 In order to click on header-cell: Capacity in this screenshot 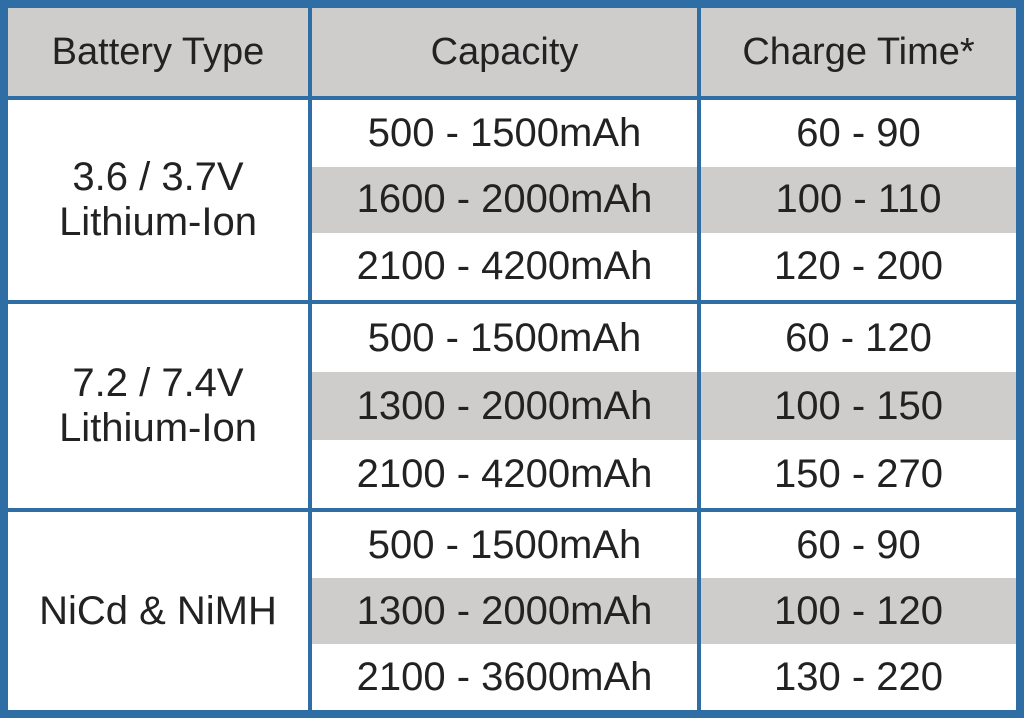, I will do `click(504, 52)`.